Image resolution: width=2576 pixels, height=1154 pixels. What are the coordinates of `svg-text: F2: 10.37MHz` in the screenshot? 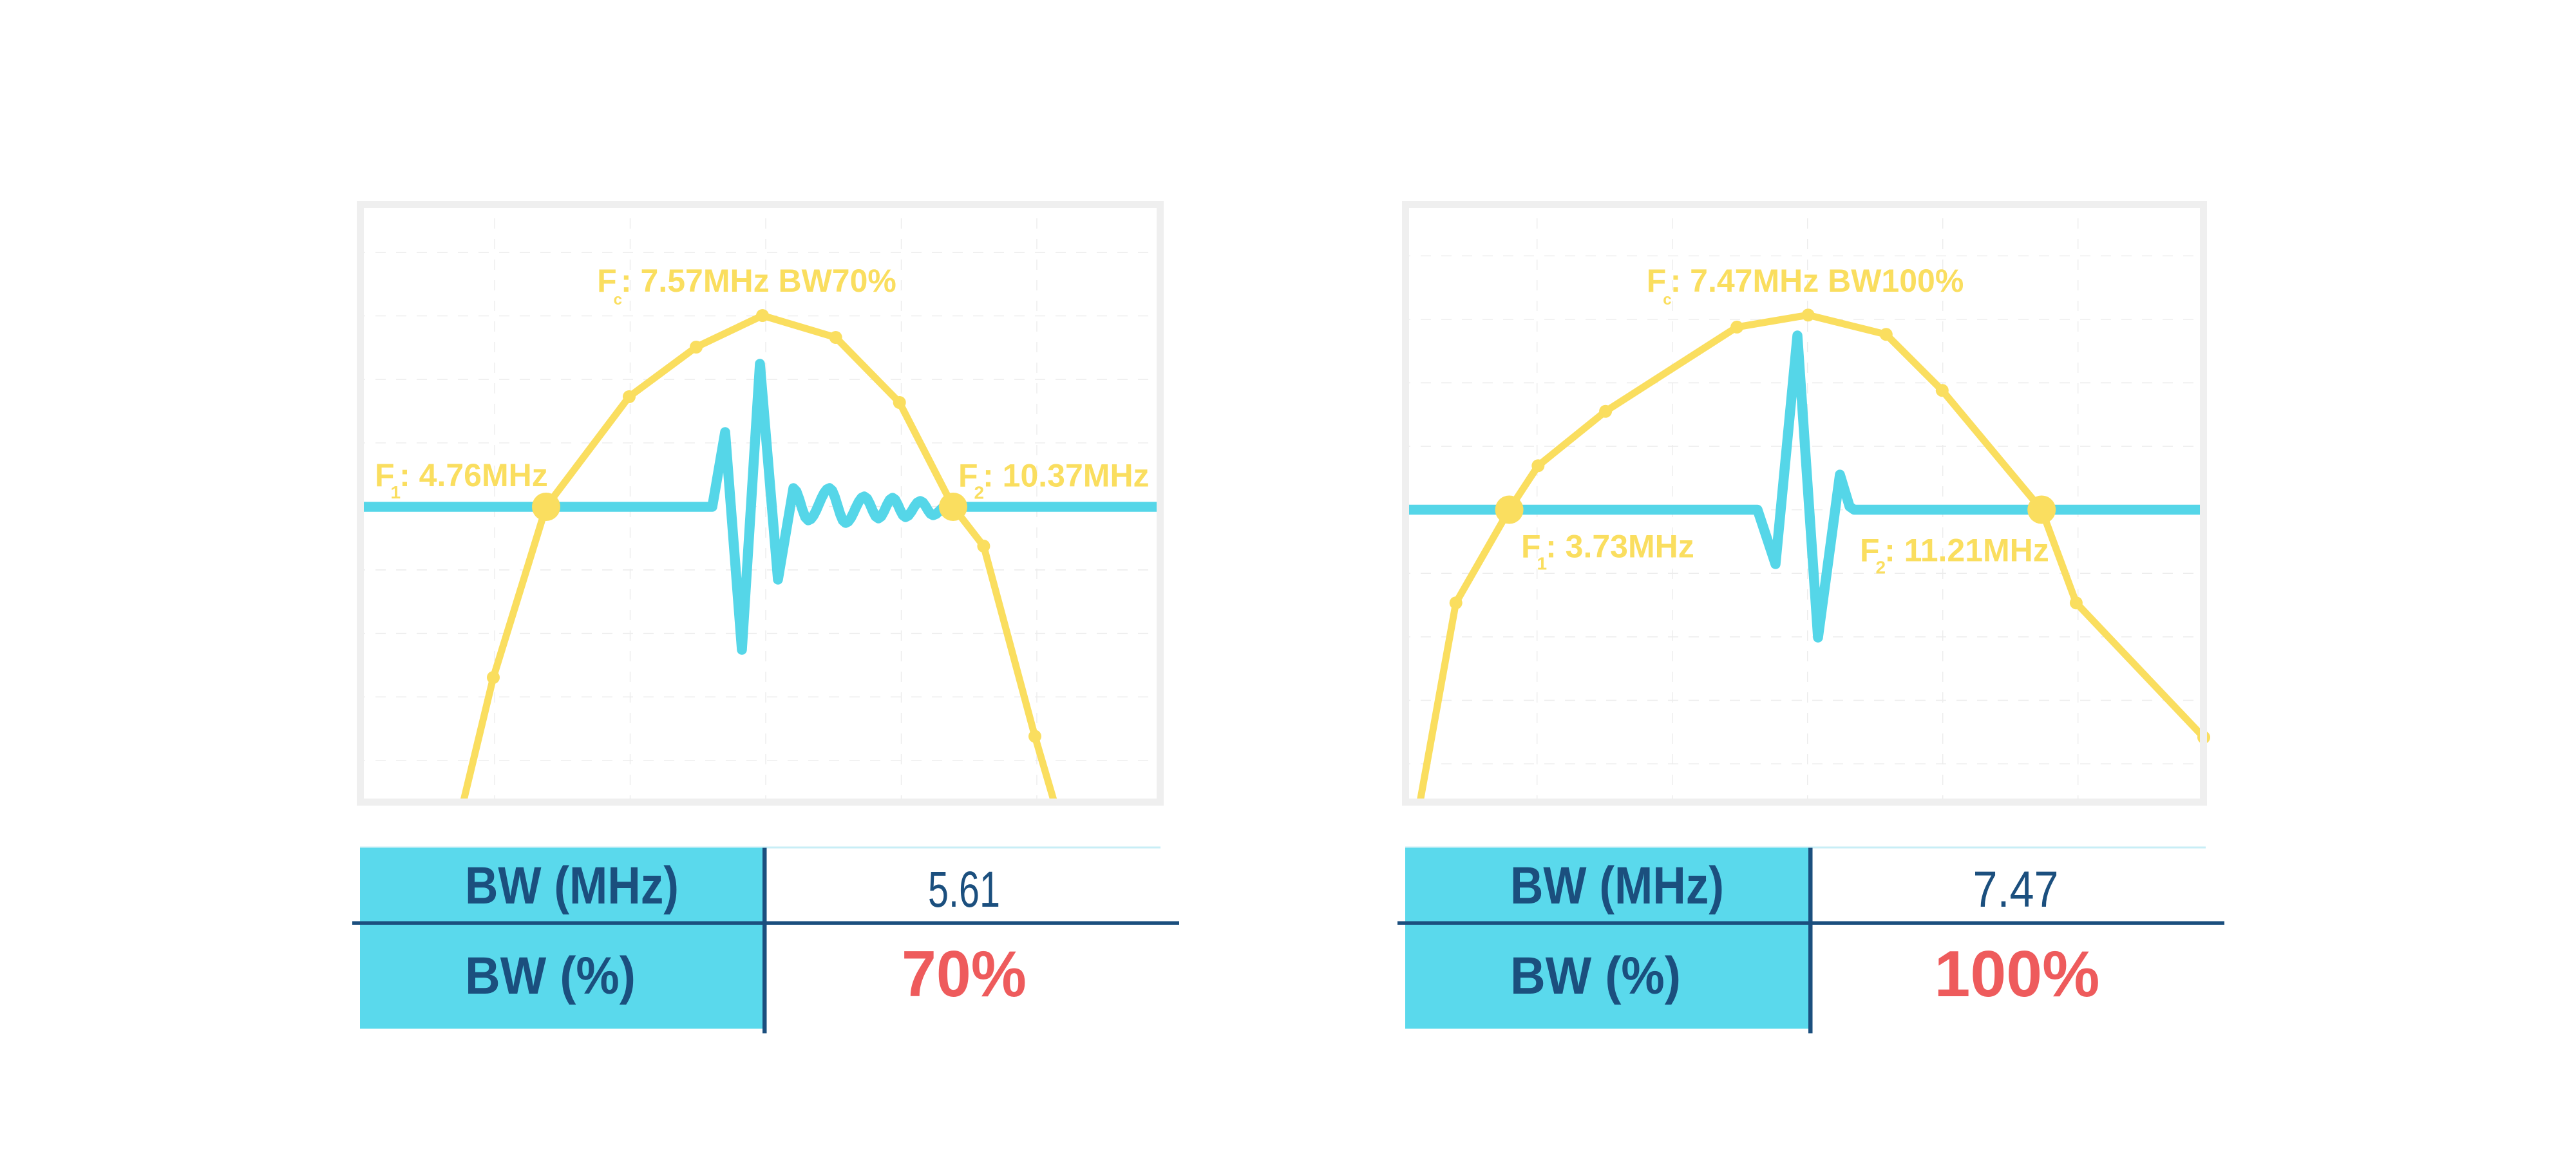 It's located at (1054, 480).